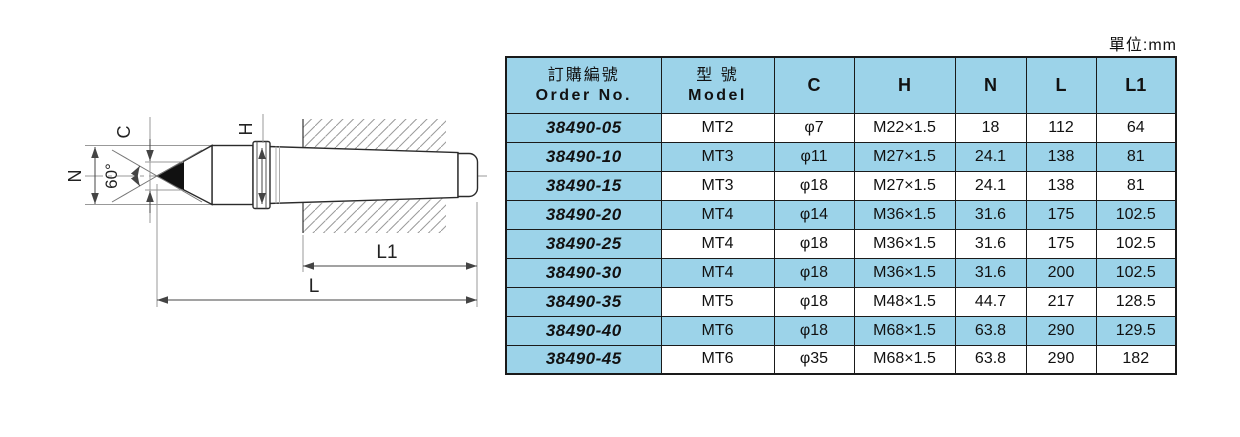 This screenshot has height=437, width=1240. What do you see at coordinates (1136, 127) in the screenshot?
I see `cell-l1: 64` at bounding box center [1136, 127].